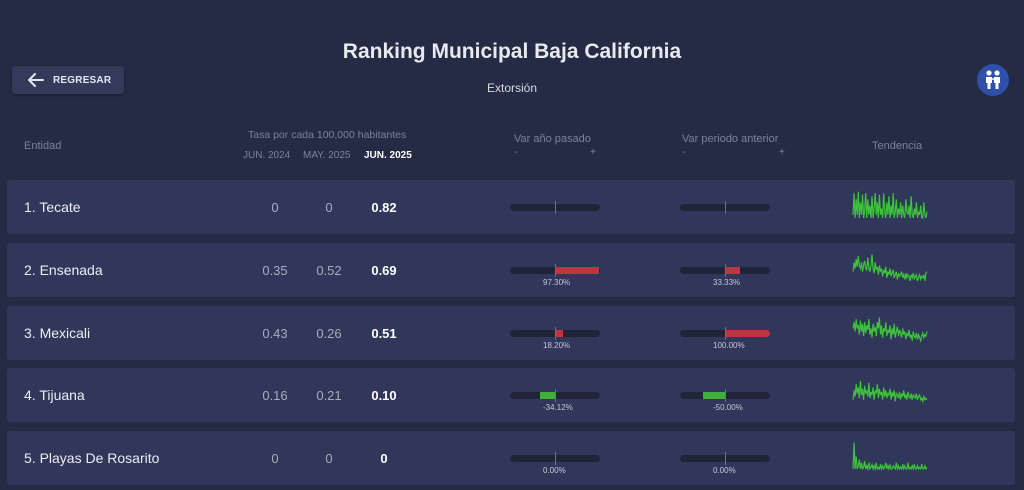 This screenshot has height=490, width=1024. I want to click on back-button-label: REGRESAR, so click(82, 80).